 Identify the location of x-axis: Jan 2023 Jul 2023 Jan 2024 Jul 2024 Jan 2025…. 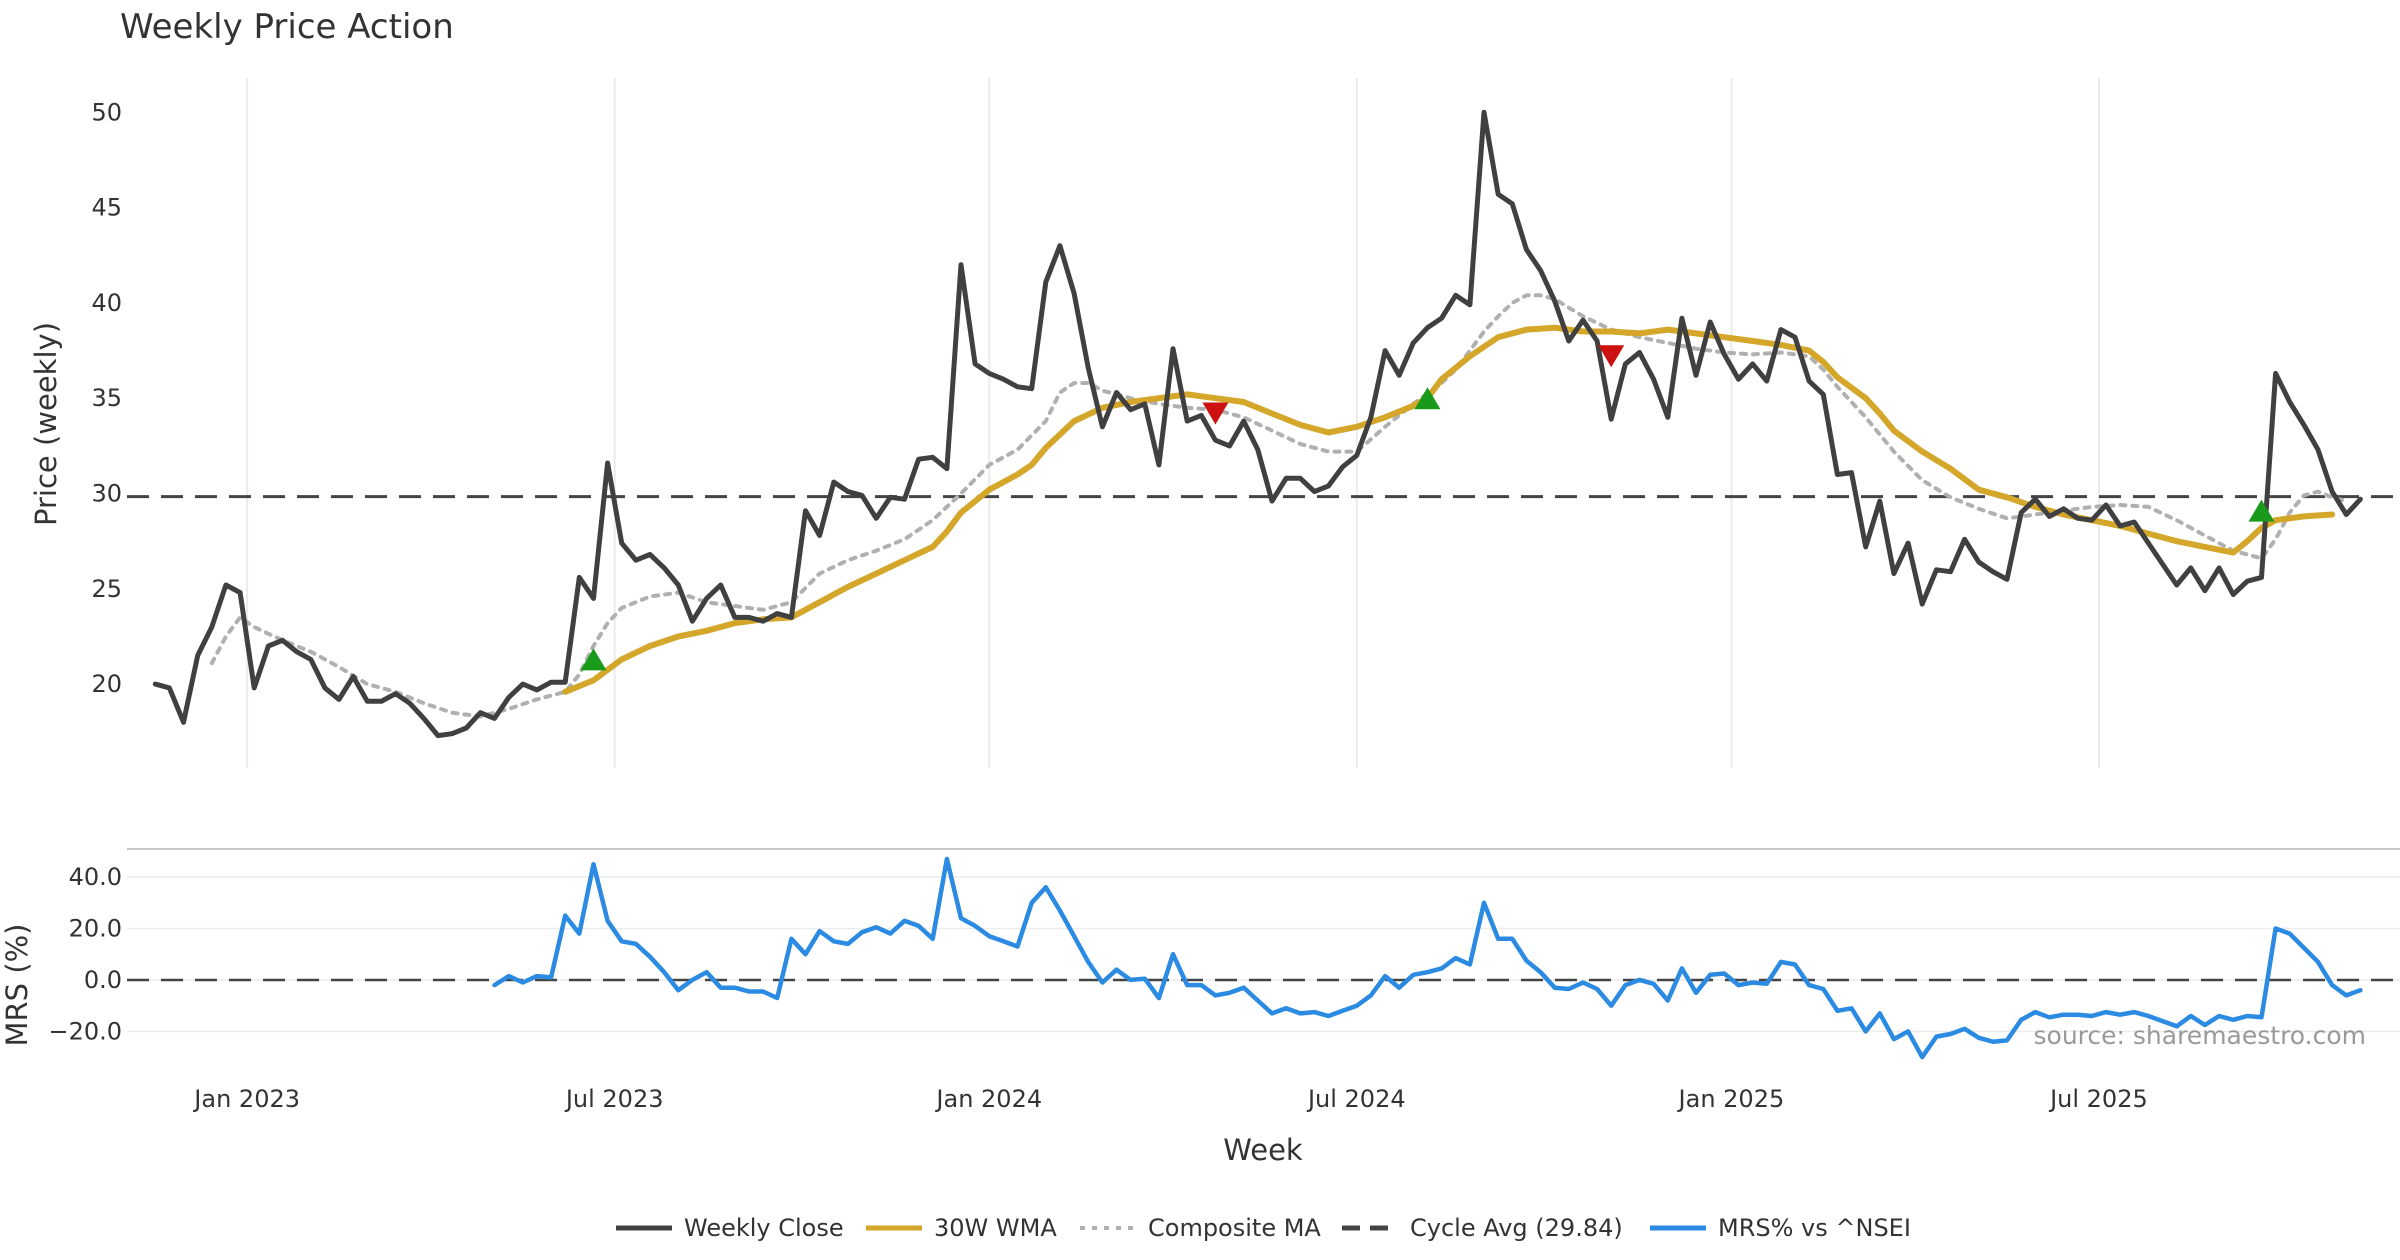
(1169, 1099).